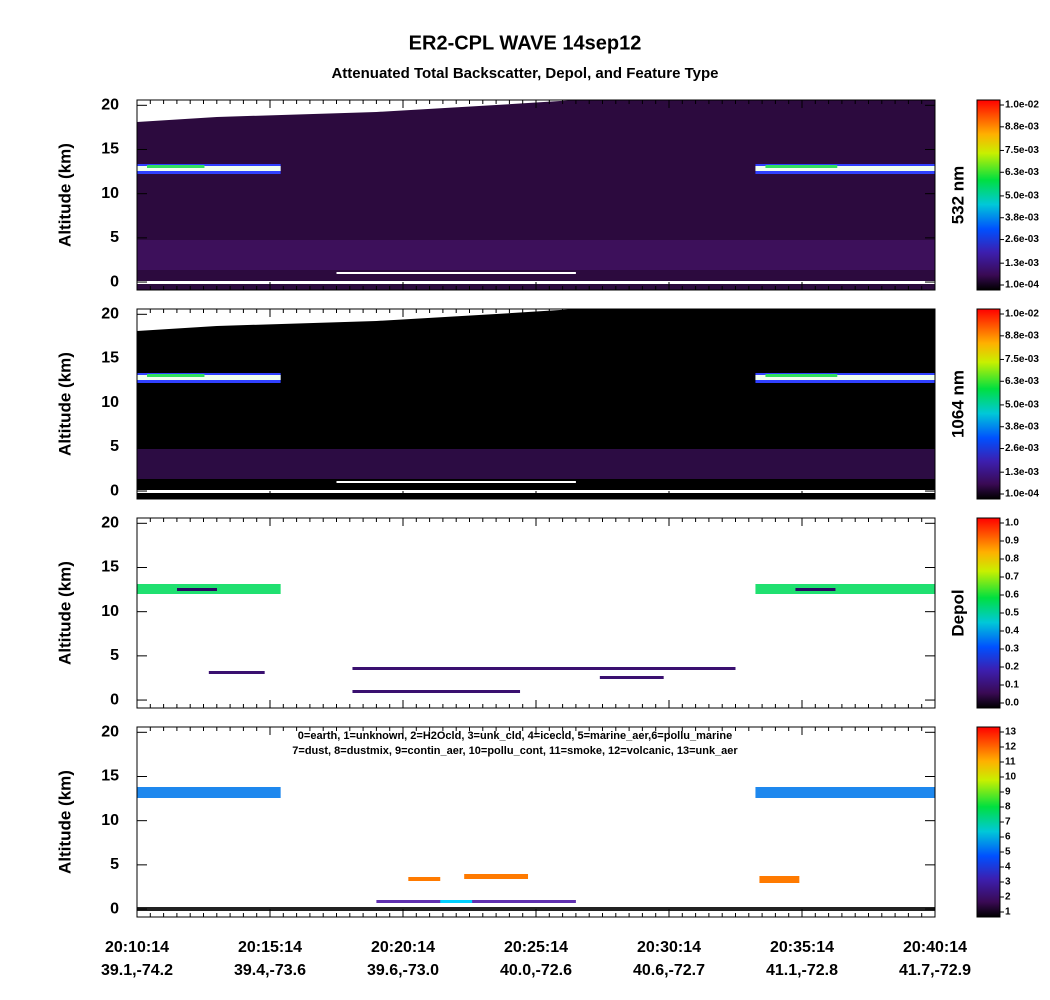 The height and width of the screenshot is (1000, 1050). Describe the element at coordinates (1008, 822) in the screenshot. I see `colorbar-tick-label: 7` at that location.